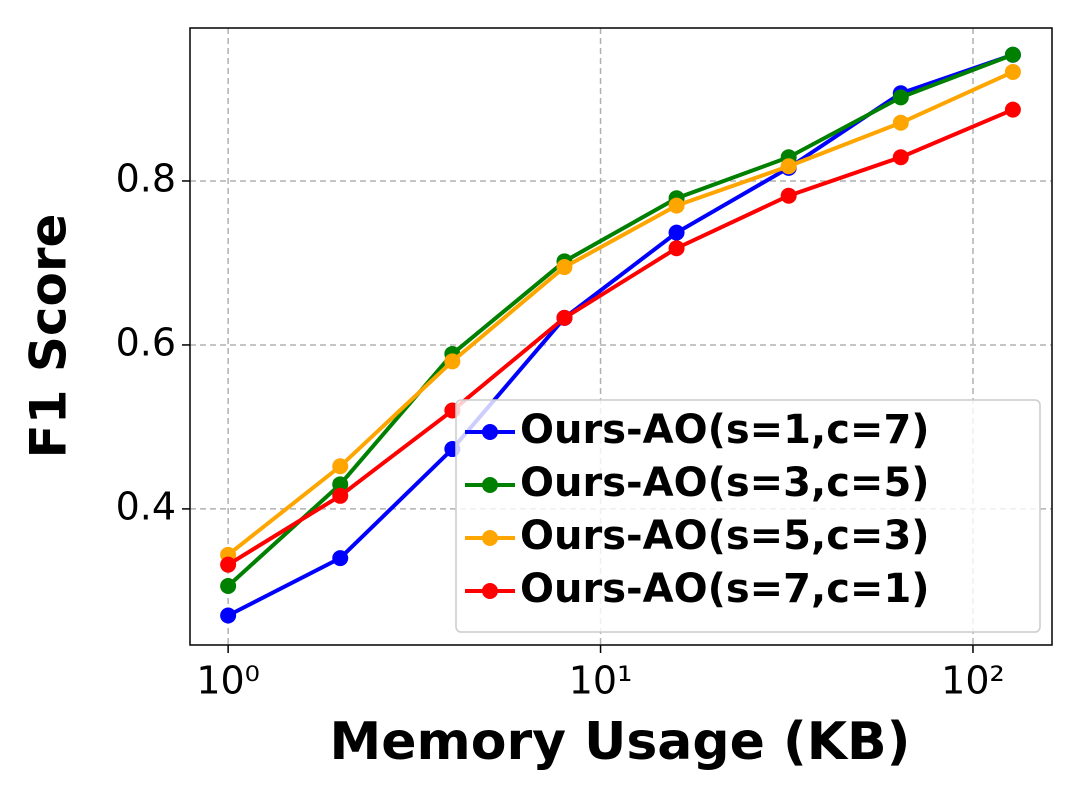 This screenshot has width=1080, height=810. I want to click on y-tick-label: 0.4, so click(146, 506).